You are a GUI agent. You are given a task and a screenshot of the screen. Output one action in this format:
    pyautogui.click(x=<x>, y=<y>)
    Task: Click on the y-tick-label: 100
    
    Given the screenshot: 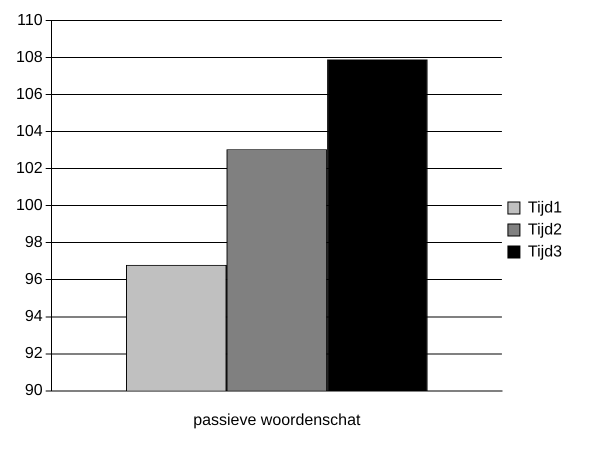 What is the action you would take?
    pyautogui.click(x=29, y=205)
    